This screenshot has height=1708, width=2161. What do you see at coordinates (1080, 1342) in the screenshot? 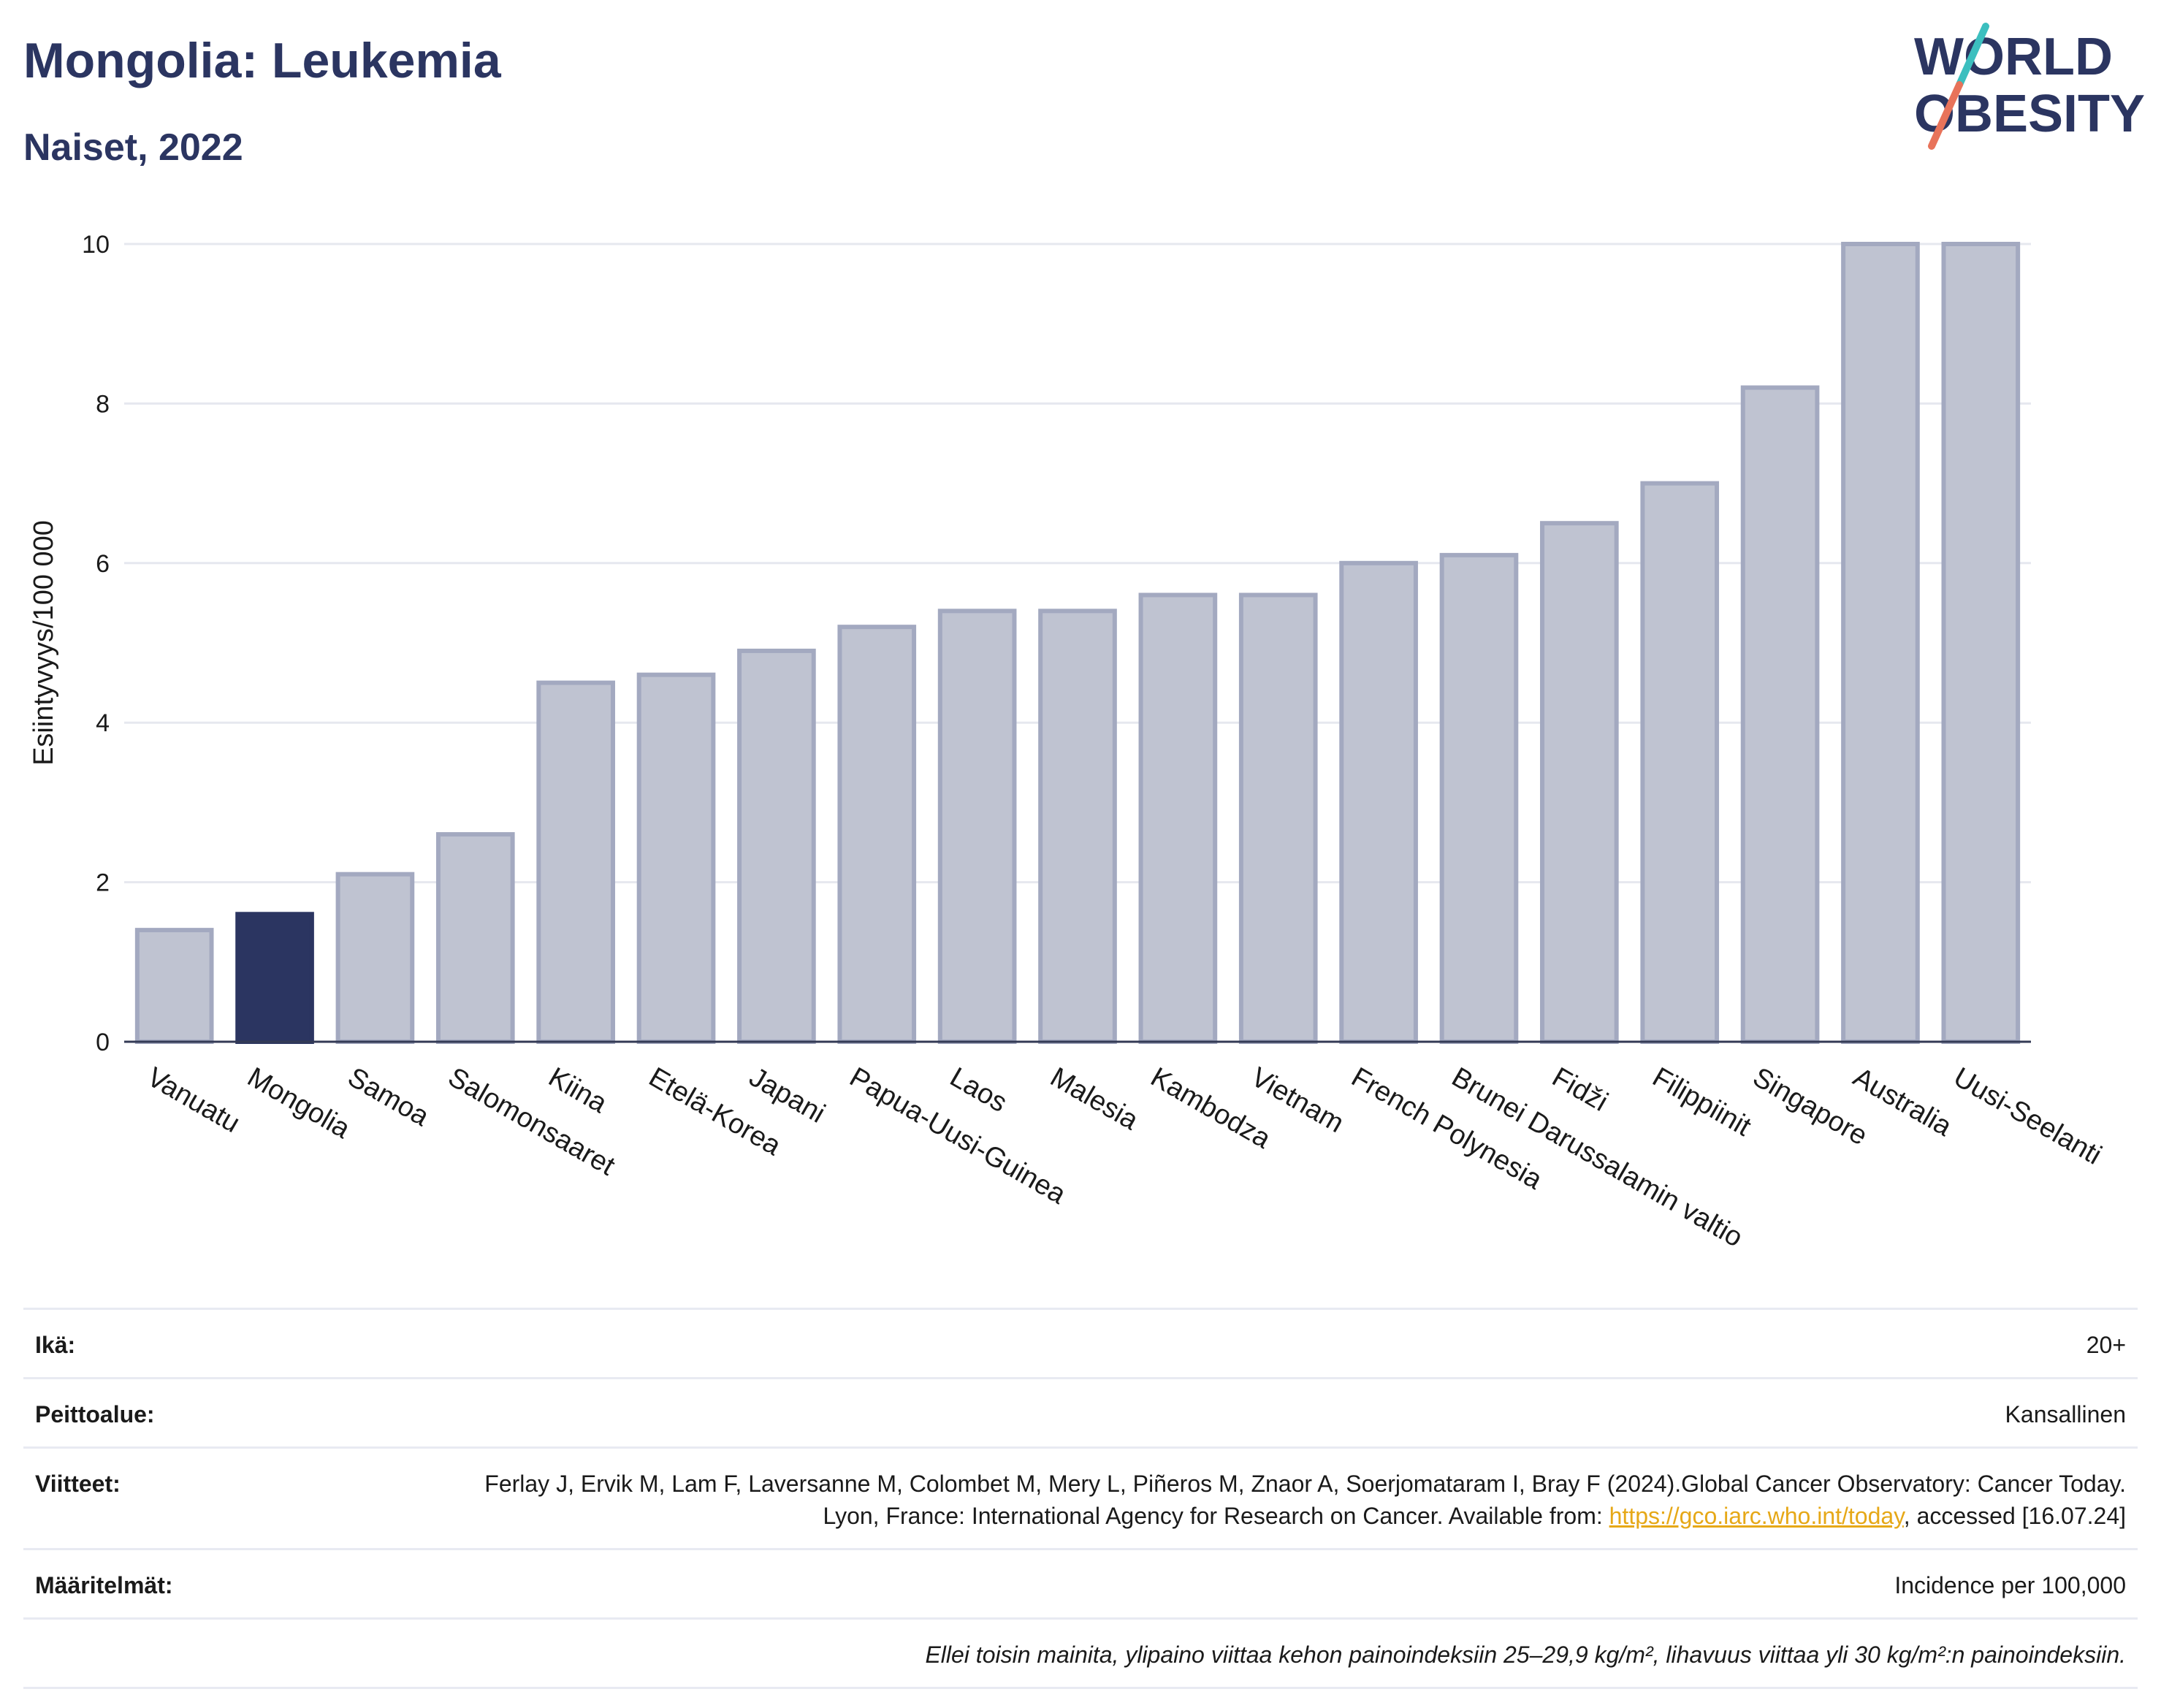
I see `info-row-age: Ikä: 20+` at bounding box center [1080, 1342].